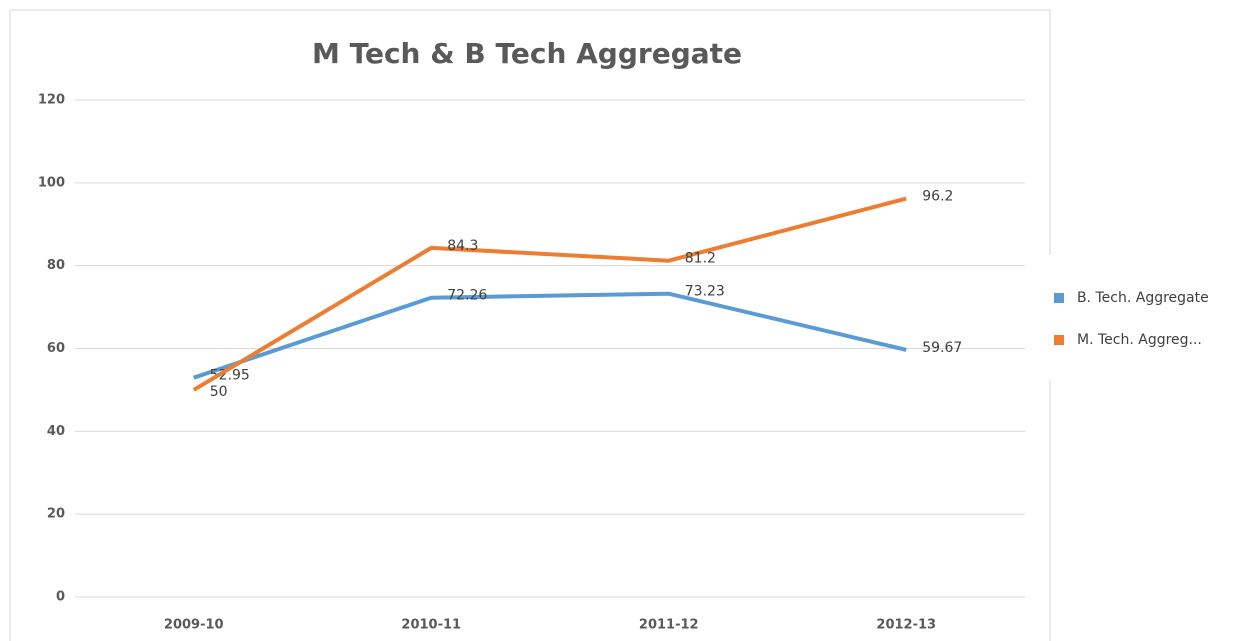 Image resolution: width=1240 pixels, height=641 pixels. I want to click on data-label: 81.2, so click(700, 259).